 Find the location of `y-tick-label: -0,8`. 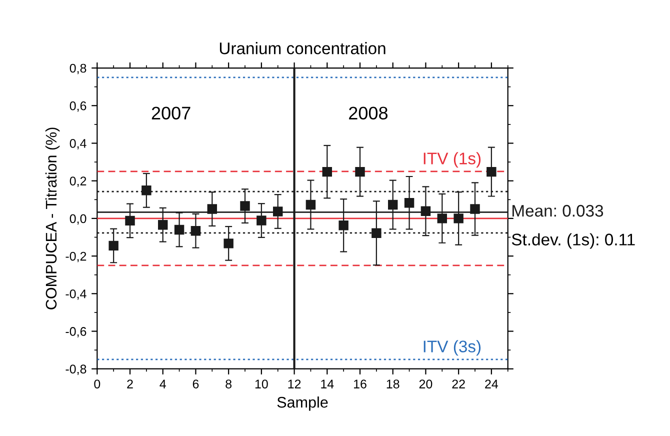

y-tick-label: -0,8 is located at coordinates (76, 369).